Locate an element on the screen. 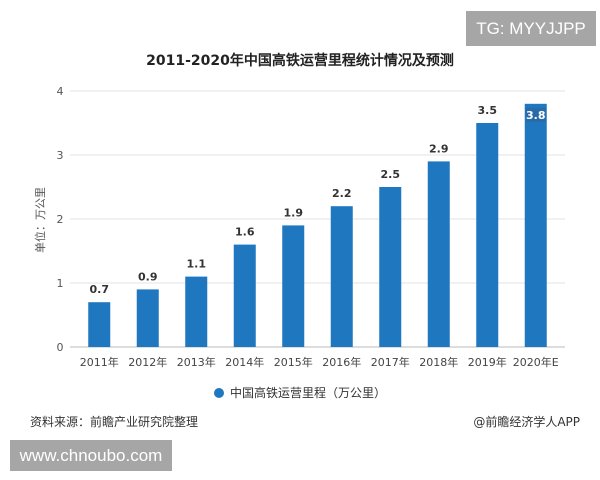  y-tick-label: 2 is located at coordinates (60, 219).